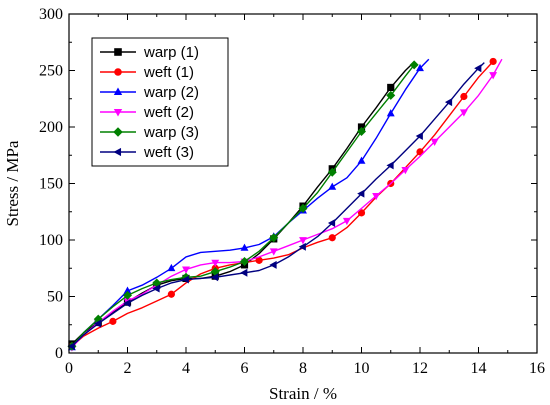 The image size is (550, 405). What do you see at coordinates (51, 14) in the screenshot?
I see `y-tick-label: 300` at bounding box center [51, 14].